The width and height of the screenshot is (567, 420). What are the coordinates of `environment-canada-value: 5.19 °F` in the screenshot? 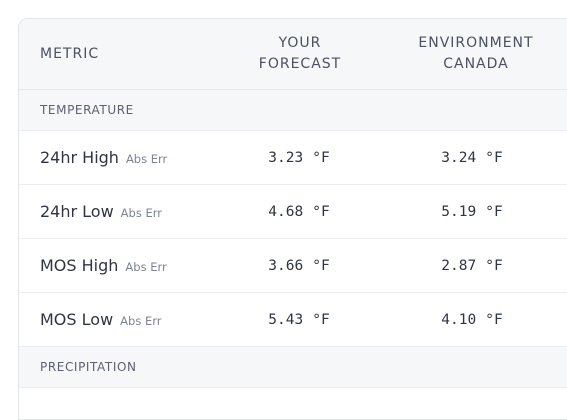 It's located at (472, 212).